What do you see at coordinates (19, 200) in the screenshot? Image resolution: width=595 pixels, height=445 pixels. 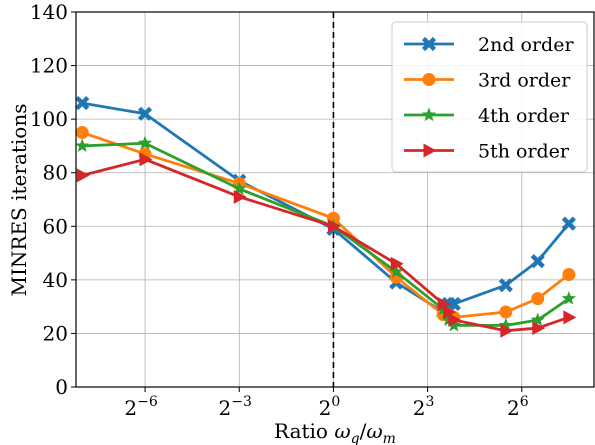 I see `y-axis-label: MINRES iterations` at bounding box center [19, 200].